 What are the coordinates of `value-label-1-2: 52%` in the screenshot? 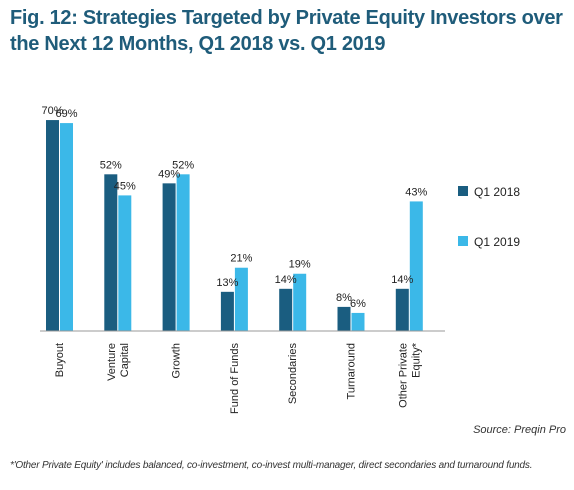 It's located at (111, 165).